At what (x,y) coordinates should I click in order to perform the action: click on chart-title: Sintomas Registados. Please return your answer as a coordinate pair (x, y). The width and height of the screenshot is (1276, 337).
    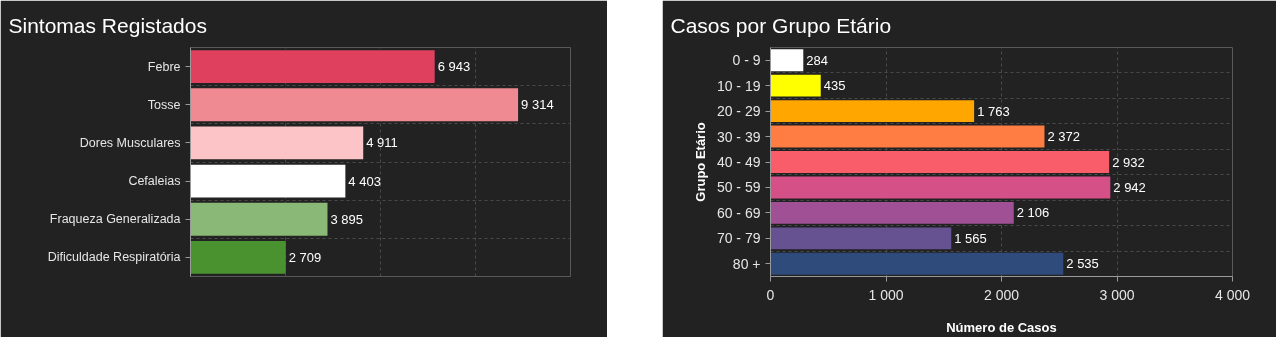
    Looking at the image, I should click on (107, 25).